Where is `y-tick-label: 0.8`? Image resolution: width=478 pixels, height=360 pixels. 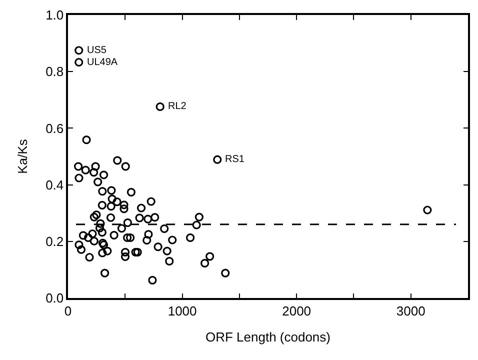
y-tick-label: 0.8 is located at coordinates (55, 72).